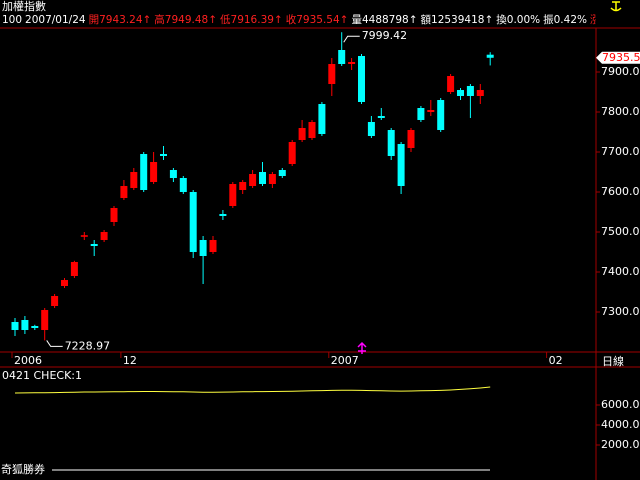 The height and width of the screenshot is (480, 640). Describe the element at coordinates (251, 20) in the screenshot. I see `quote-field: 低7916.39↑` at that location.